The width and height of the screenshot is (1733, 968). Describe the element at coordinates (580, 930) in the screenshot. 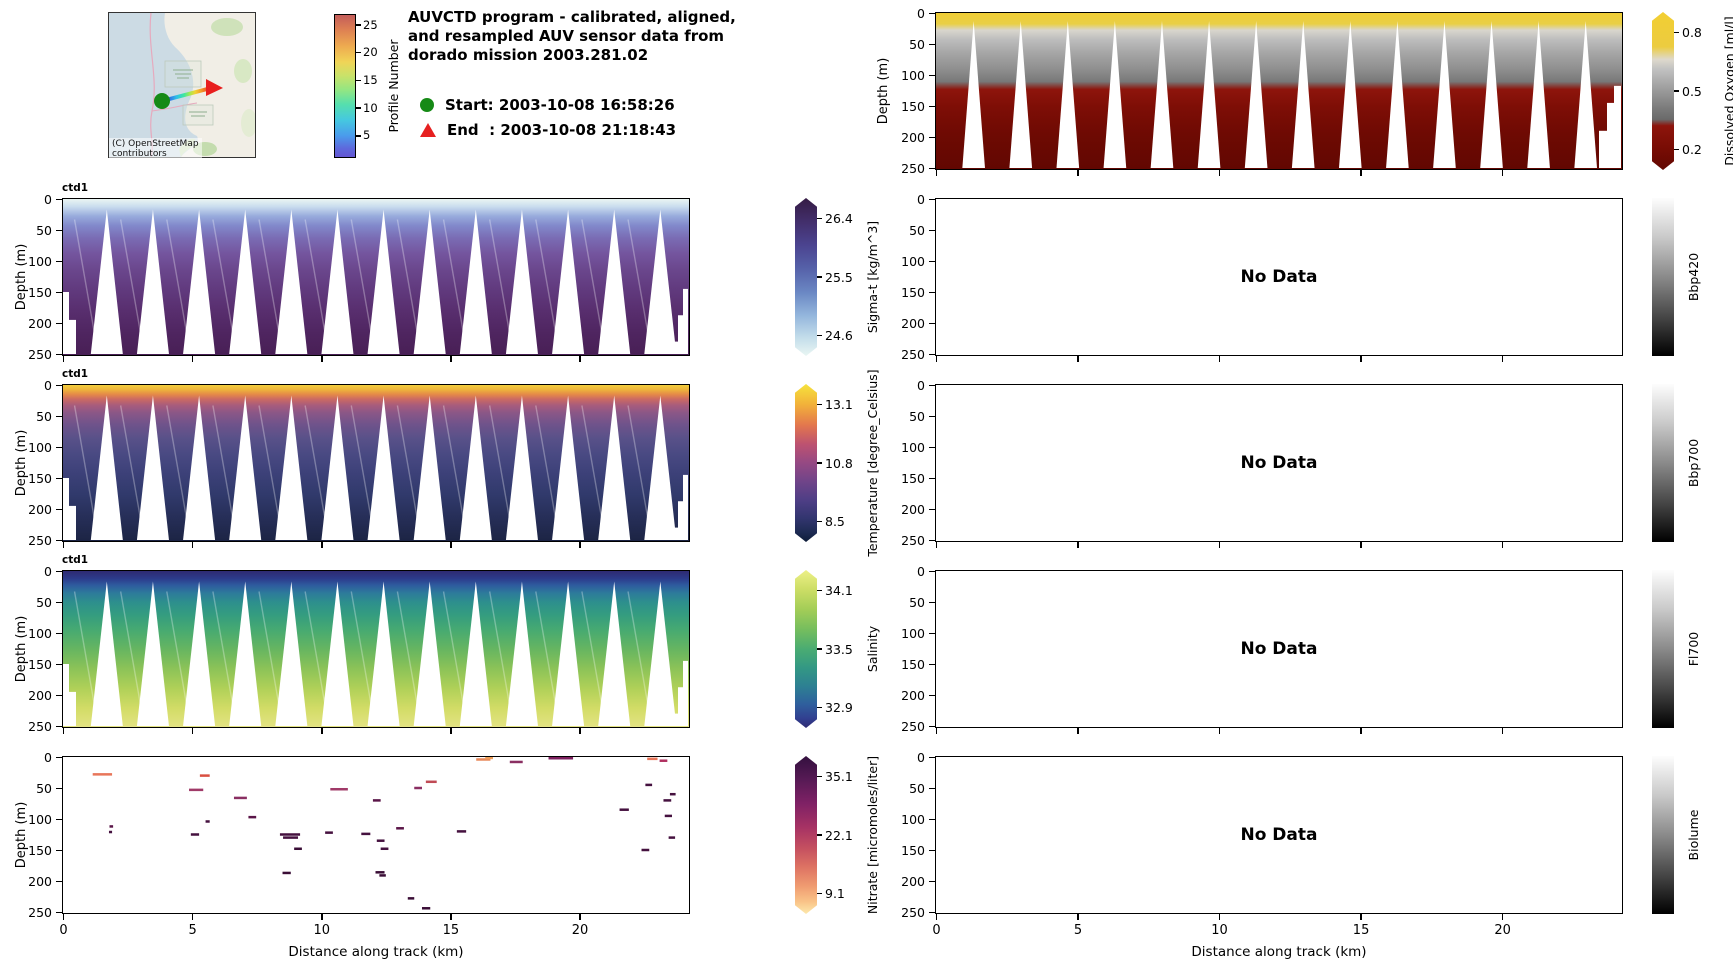

I see `x-tick-label: 20` at that location.